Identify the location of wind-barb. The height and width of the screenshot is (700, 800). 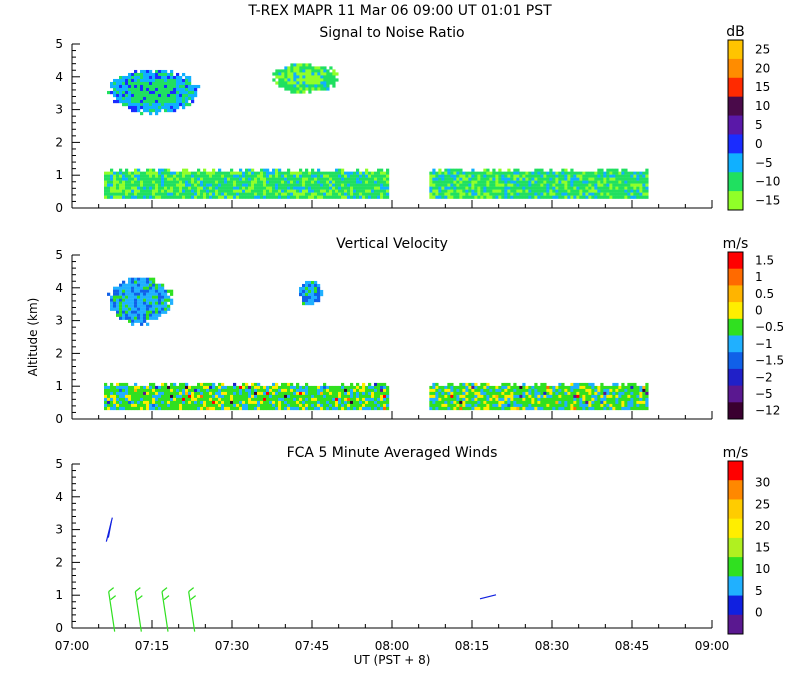
(192, 609).